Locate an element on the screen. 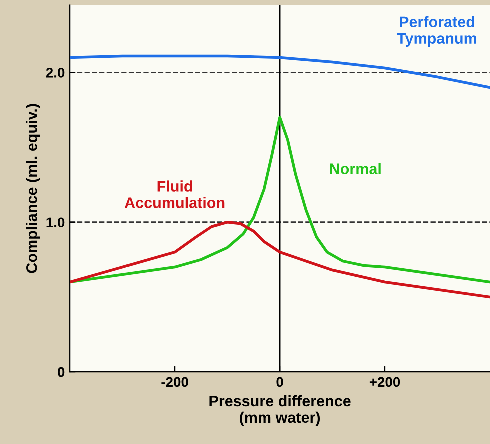 The width and height of the screenshot is (490, 444). x-tick-label: -200 is located at coordinates (175, 382).